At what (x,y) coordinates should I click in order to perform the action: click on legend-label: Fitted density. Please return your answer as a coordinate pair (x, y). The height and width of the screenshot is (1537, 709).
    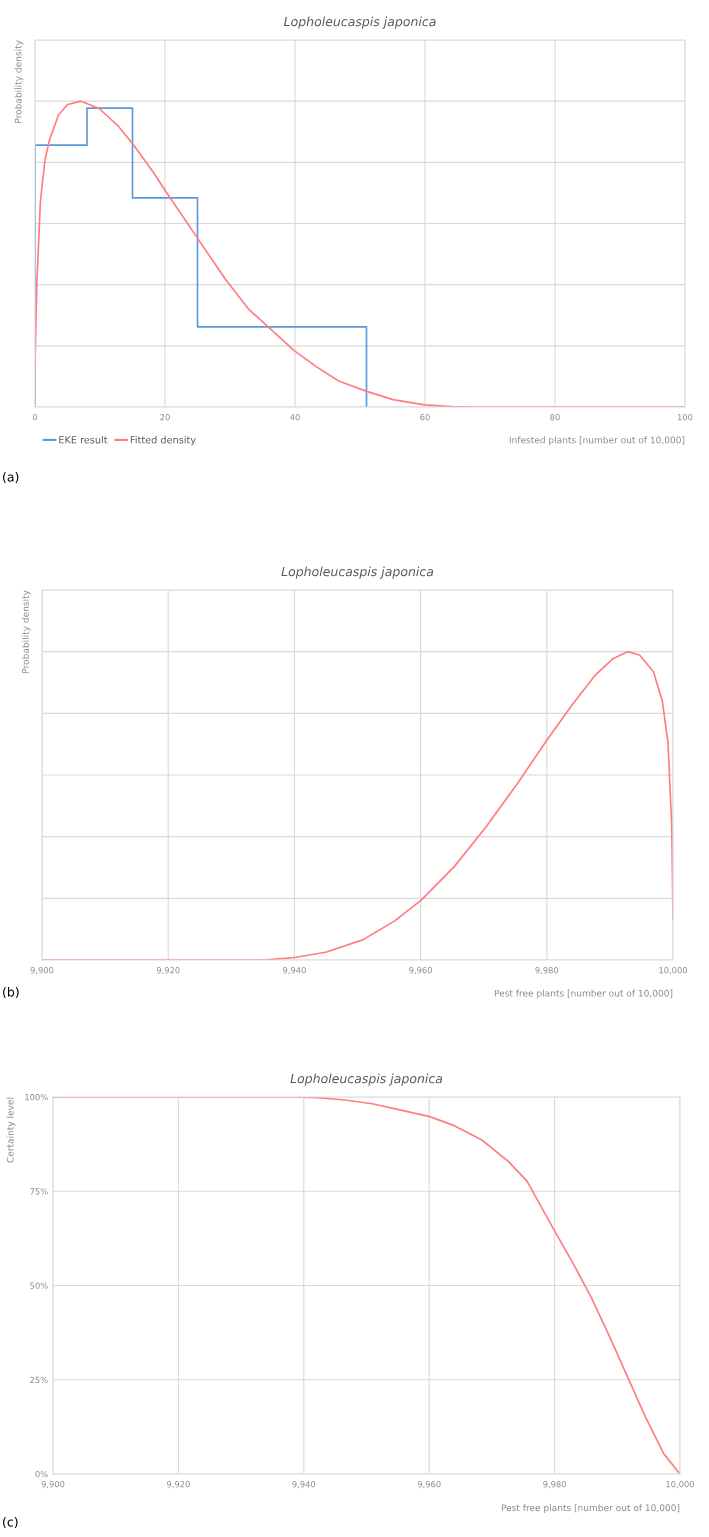
    Looking at the image, I should click on (163, 440).